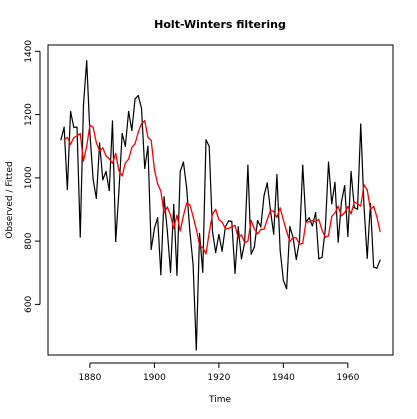 The width and height of the screenshot is (417, 419). What do you see at coordinates (347, 378) in the screenshot?
I see `x-tick-label: 1960` at bounding box center [347, 378].